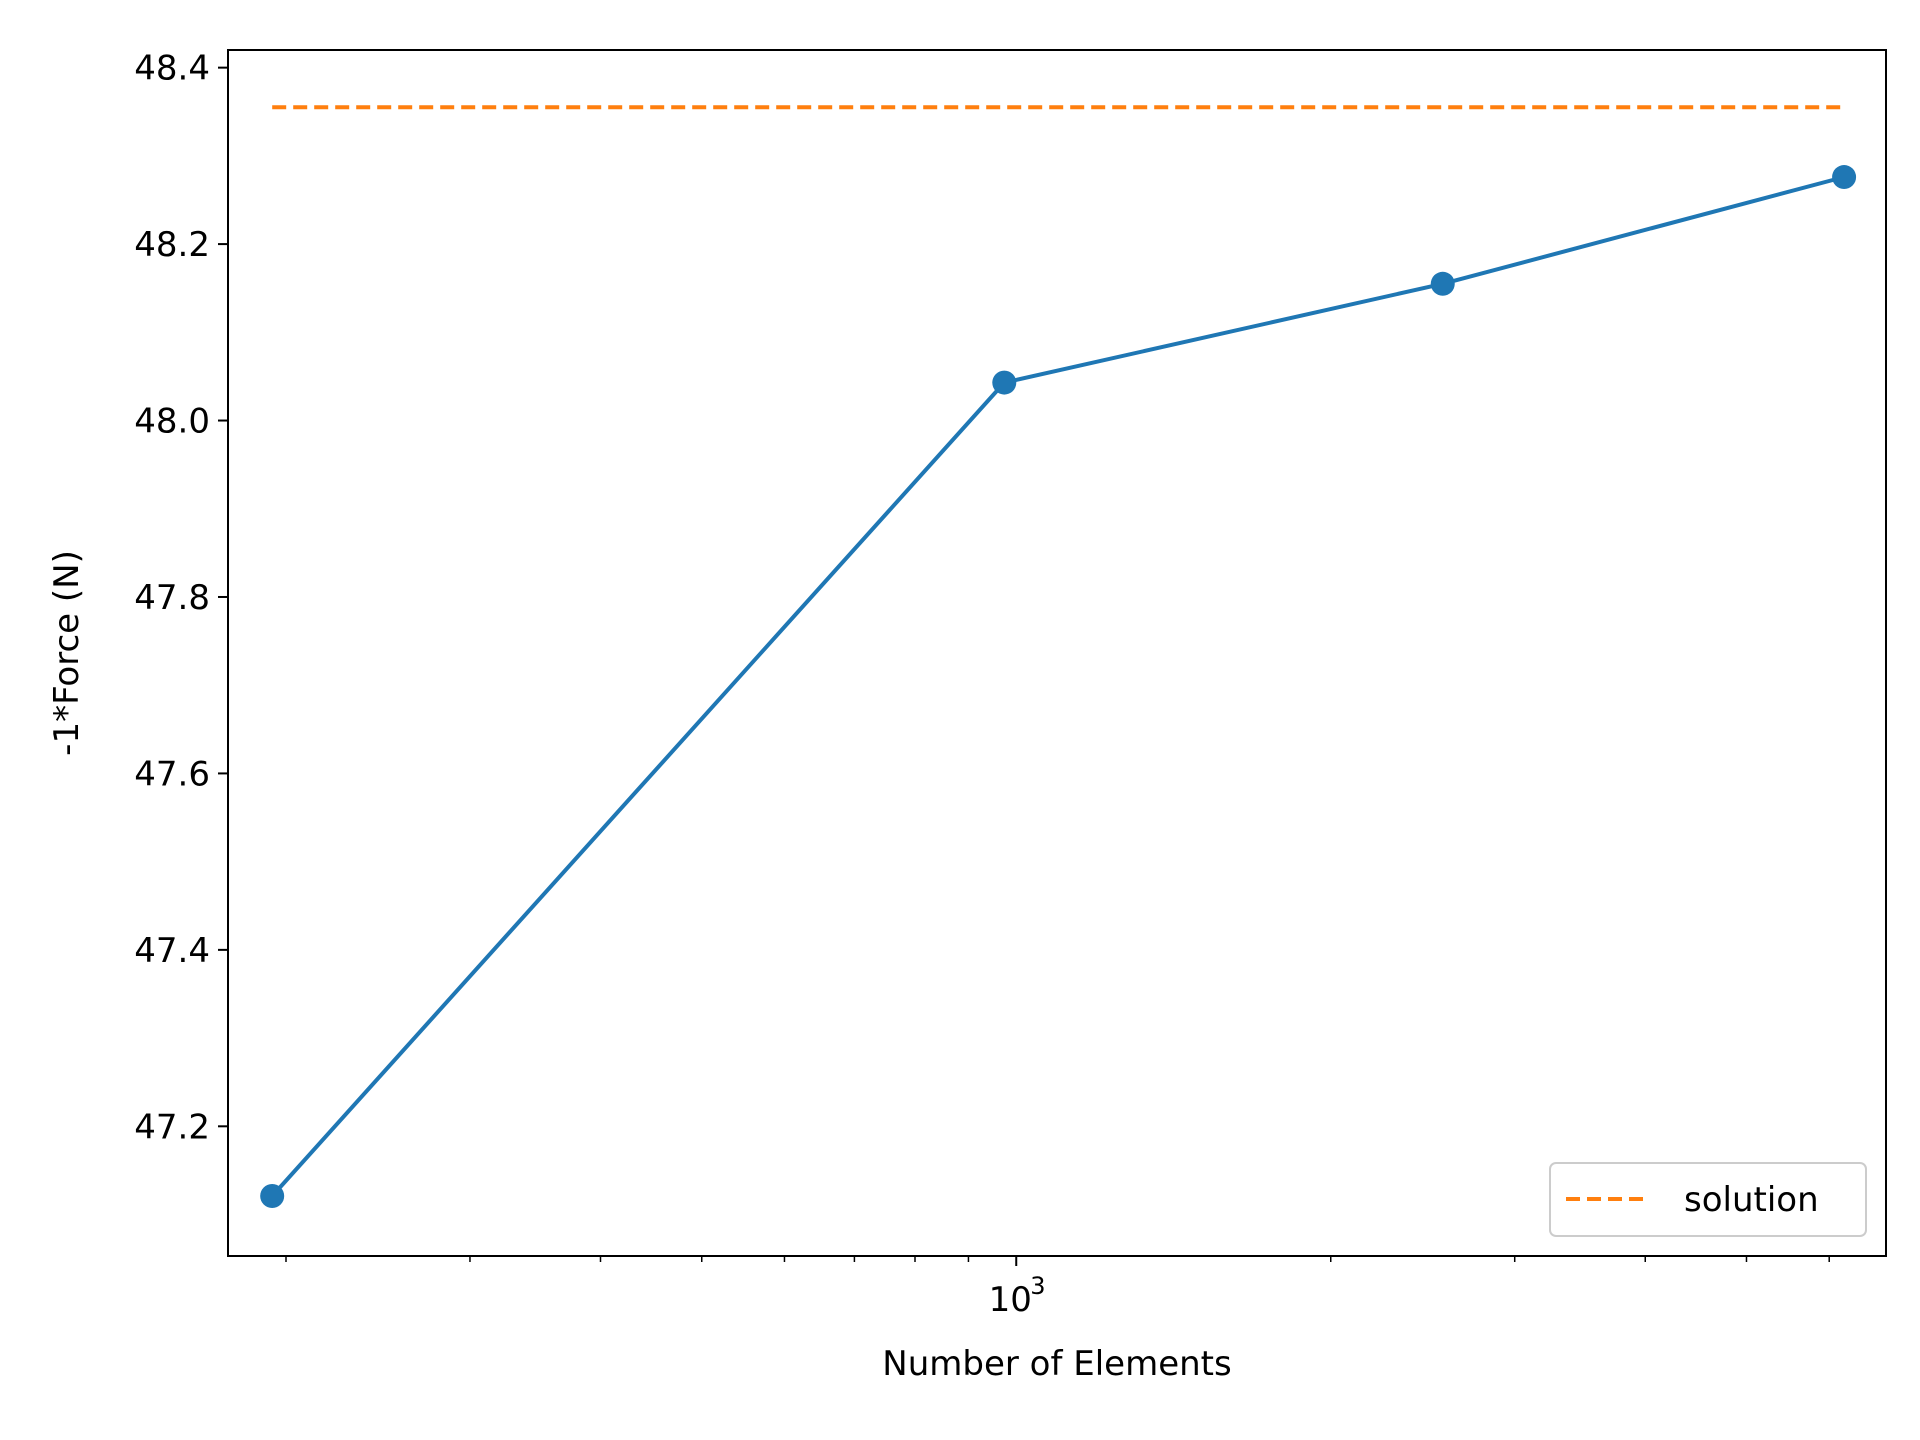  I want to click on y-tick-label-4: 48.0, so click(172, 422).